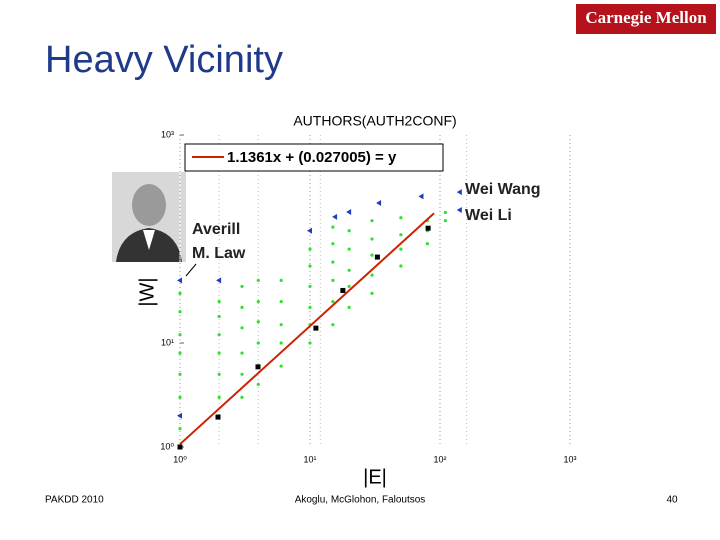 This screenshot has height=540, width=720. I want to click on x-tick-label: 10⁰, so click(180, 459).